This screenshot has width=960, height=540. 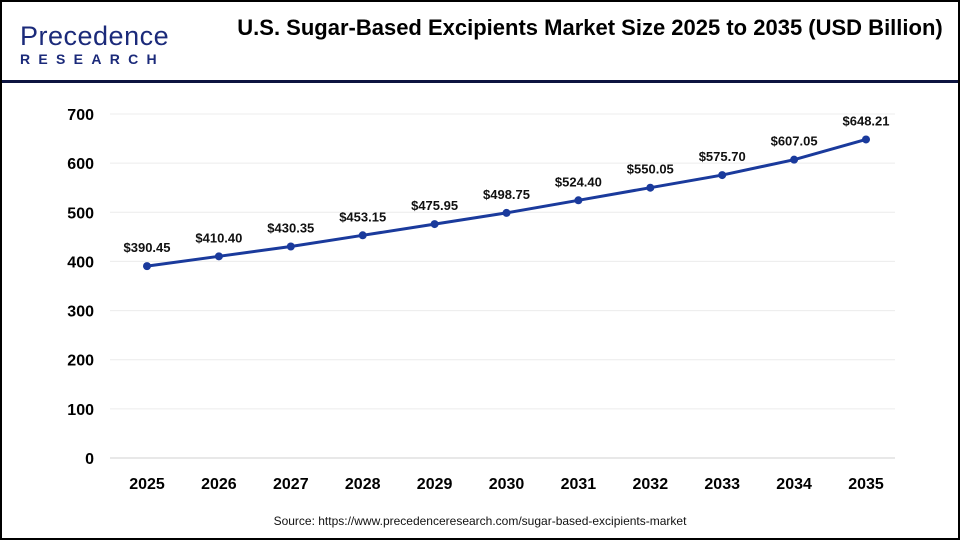 What do you see at coordinates (794, 484) in the screenshot?
I see `x-tick-label: 2034` at bounding box center [794, 484].